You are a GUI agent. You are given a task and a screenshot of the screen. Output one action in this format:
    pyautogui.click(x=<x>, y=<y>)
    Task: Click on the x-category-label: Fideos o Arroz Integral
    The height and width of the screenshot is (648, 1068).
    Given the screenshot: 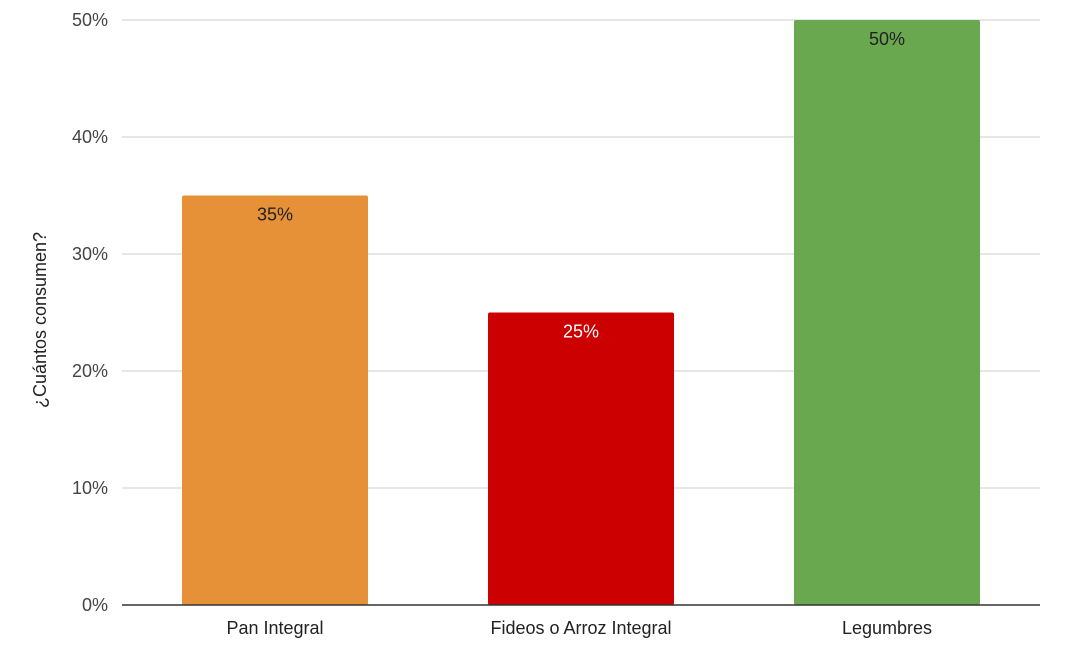 What is the action you would take?
    pyautogui.click(x=580, y=628)
    